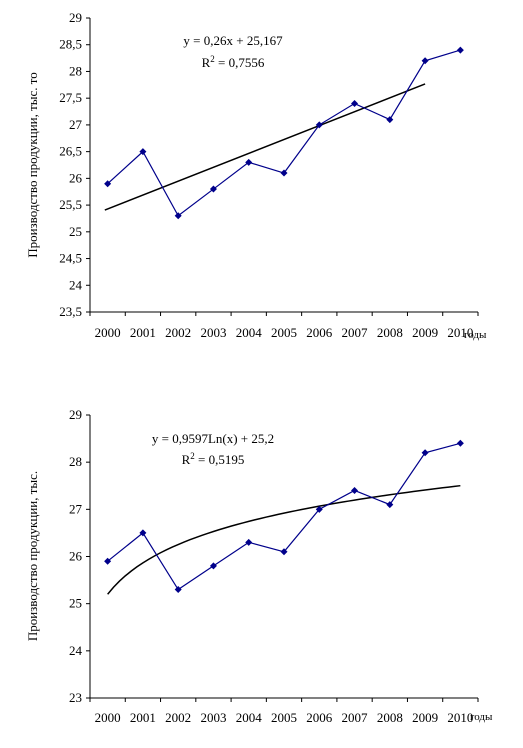  What do you see at coordinates (220, 459) in the screenshot?
I see `r2-value: = 0,5195` at bounding box center [220, 459].